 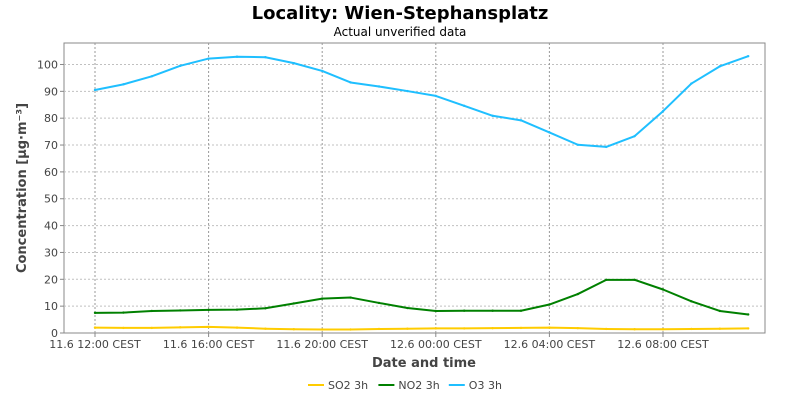 What do you see at coordinates (51, 172) in the screenshot?
I see `y-tick-label: 60` at bounding box center [51, 172].